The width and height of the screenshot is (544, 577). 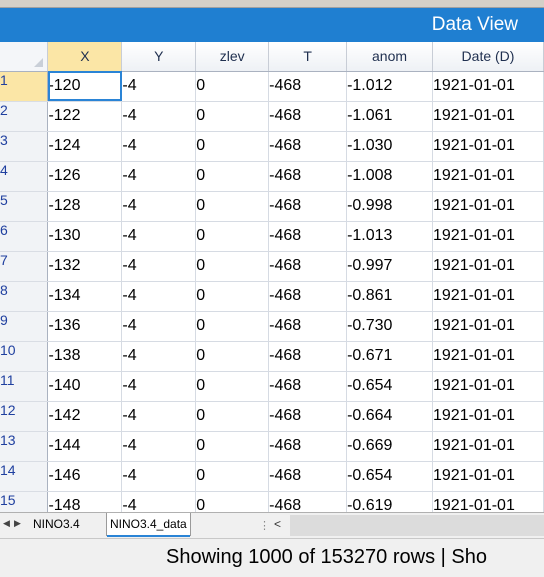 What do you see at coordinates (85, 446) in the screenshot?
I see `cell-x: -144` at bounding box center [85, 446].